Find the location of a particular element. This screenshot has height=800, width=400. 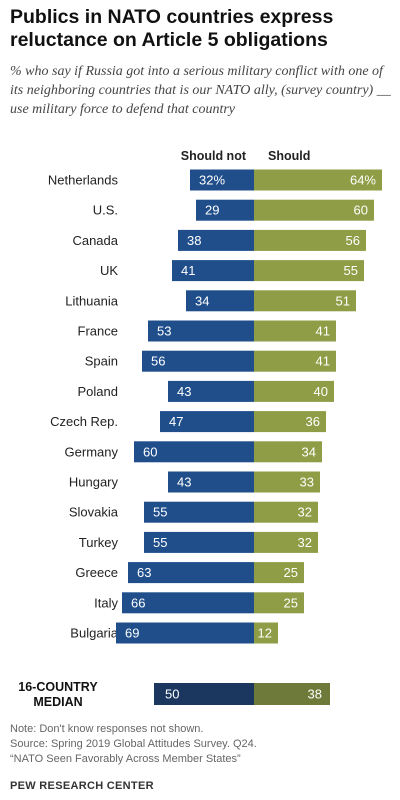

table-row: Slovakia 55 32 is located at coordinates (193, 512).